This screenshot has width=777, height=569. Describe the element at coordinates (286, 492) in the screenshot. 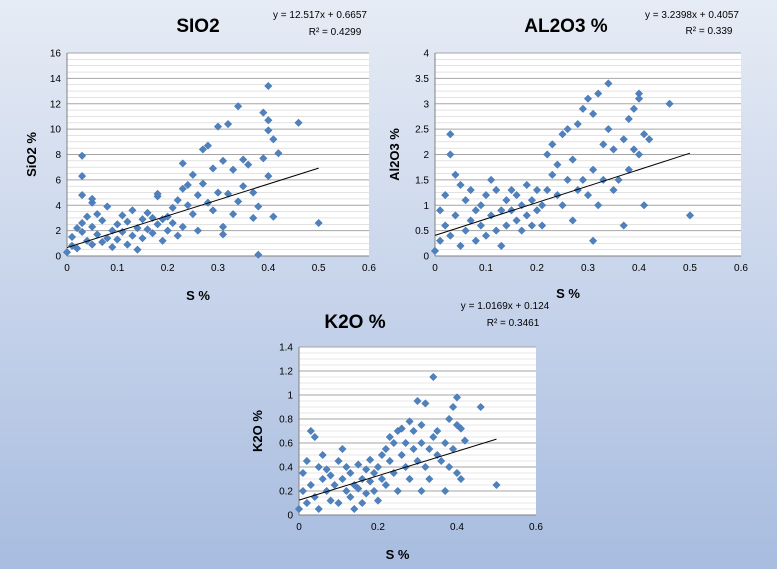

I see `y-tick-label: 0.2` at that location.